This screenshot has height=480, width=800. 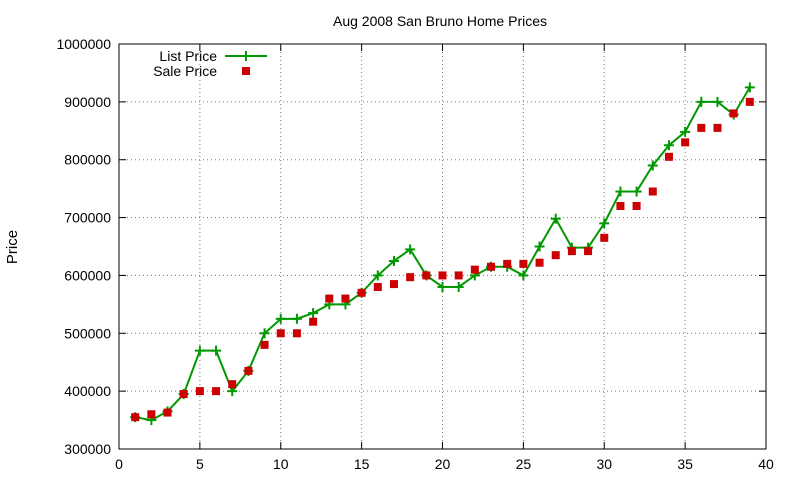 I want to click on x-tick-label: 5, so click(x=200, y=464).